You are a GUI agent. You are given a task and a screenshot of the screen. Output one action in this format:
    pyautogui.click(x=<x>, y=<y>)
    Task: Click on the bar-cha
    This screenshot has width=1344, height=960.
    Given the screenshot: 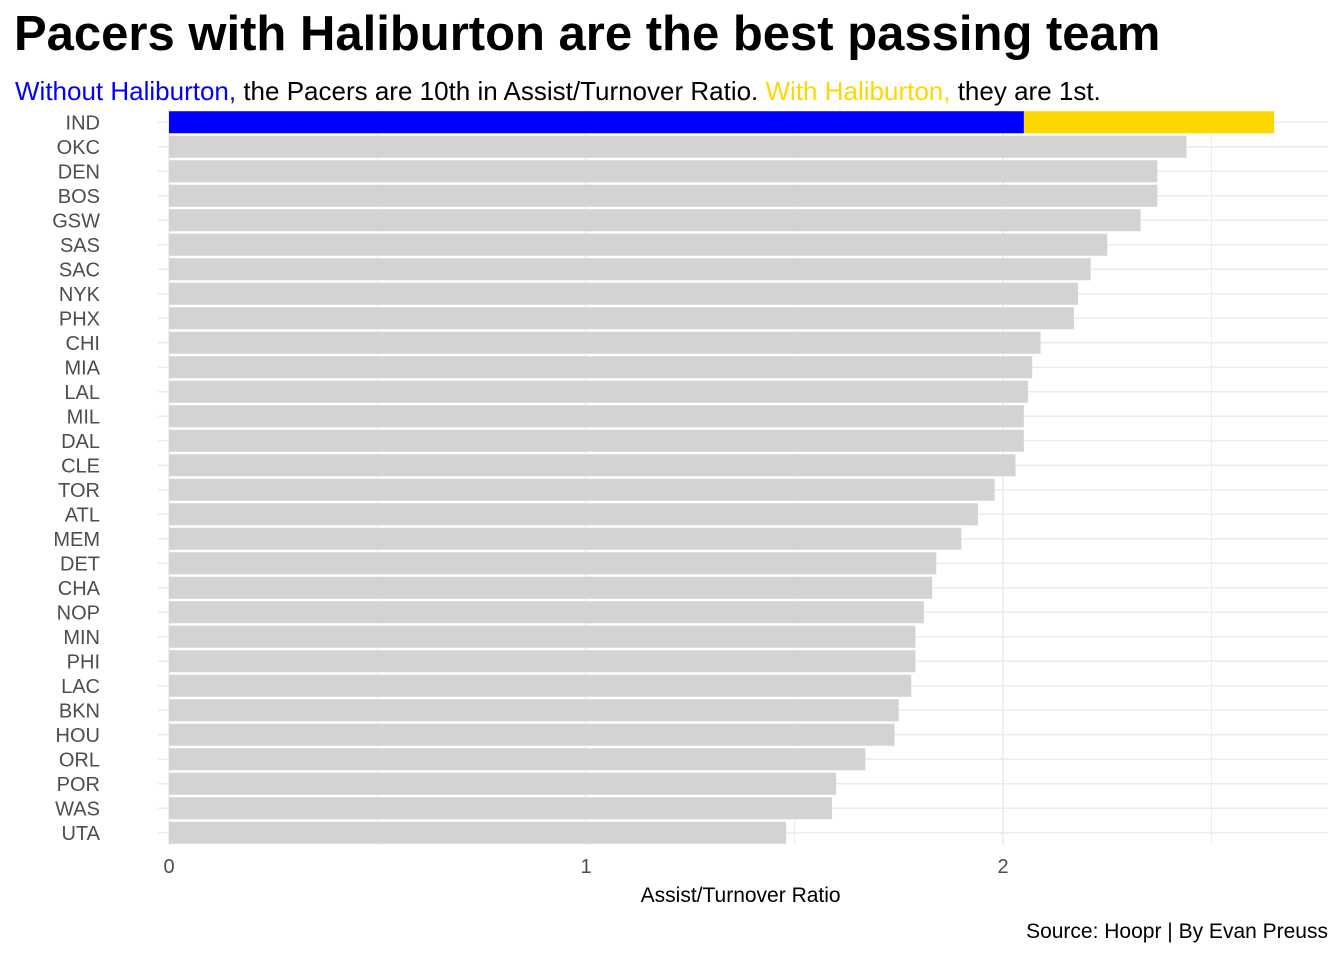 What is the action you would take?
    pyautogui.click(x=551, y=587)
    